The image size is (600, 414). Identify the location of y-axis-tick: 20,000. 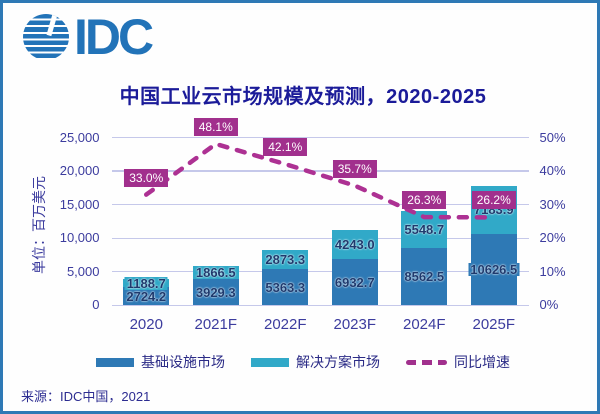
(79, 171).